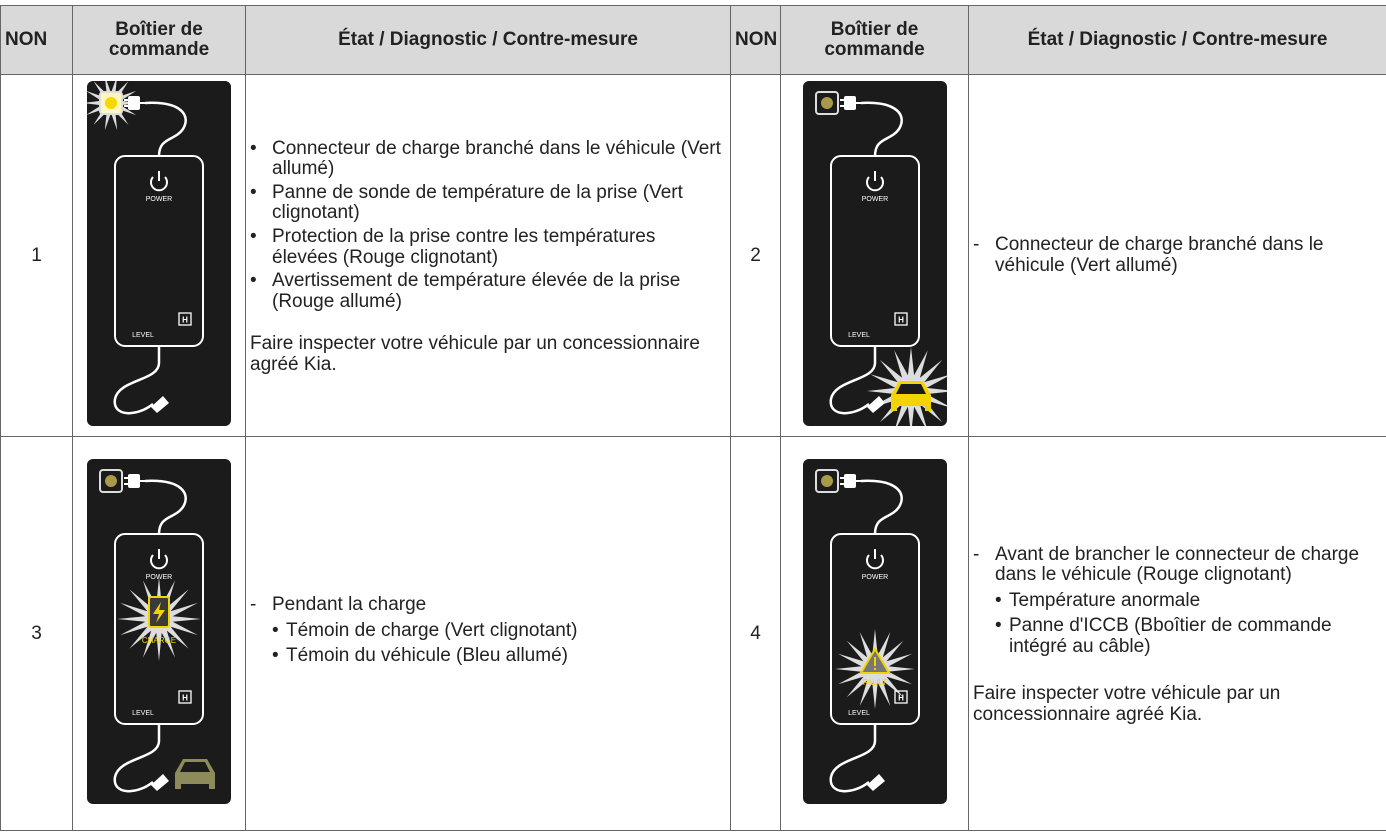  Describe the element at coordinates (349, 605) in the screenshot. I see `item-text: Pendant la charge` at that location.